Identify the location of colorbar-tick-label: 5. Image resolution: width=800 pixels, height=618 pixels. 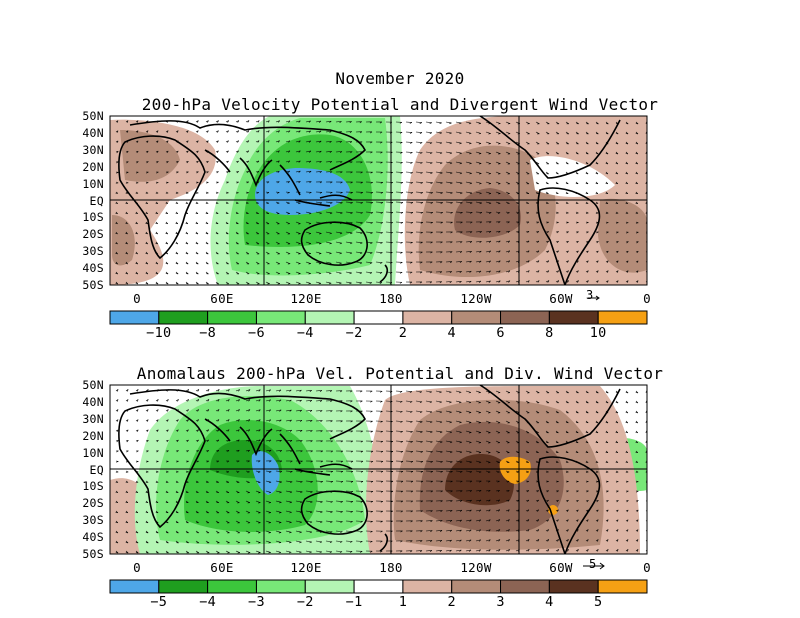
(598, 602).